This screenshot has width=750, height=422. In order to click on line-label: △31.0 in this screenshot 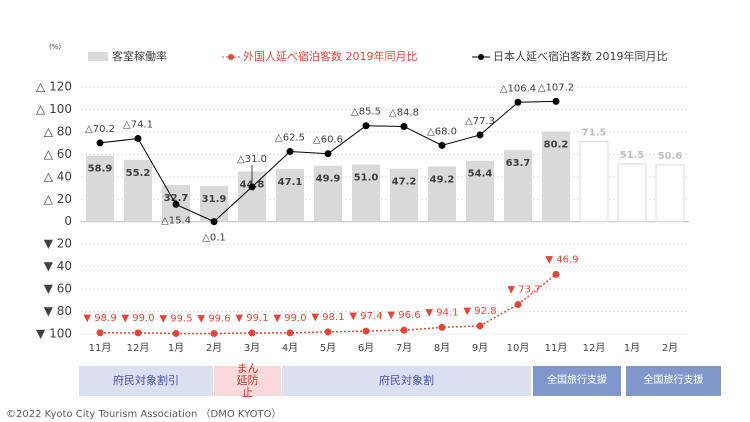, I will do `click(252, 159)`.